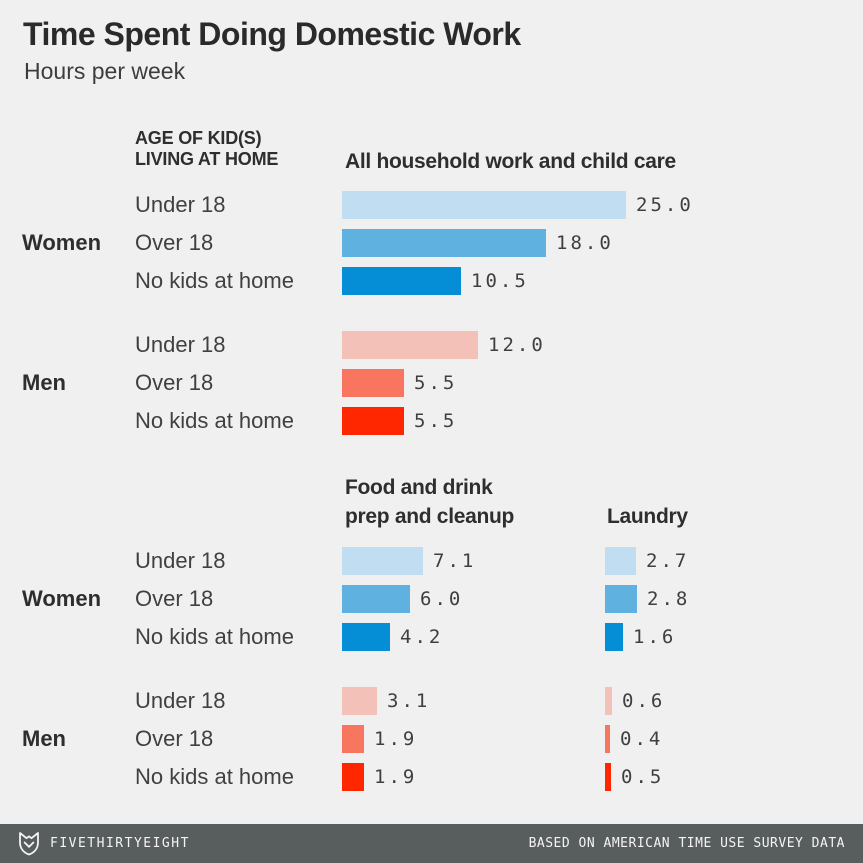  I want to click on row-axis-header-line2: LIVING AT HOME, so click(207, 159).